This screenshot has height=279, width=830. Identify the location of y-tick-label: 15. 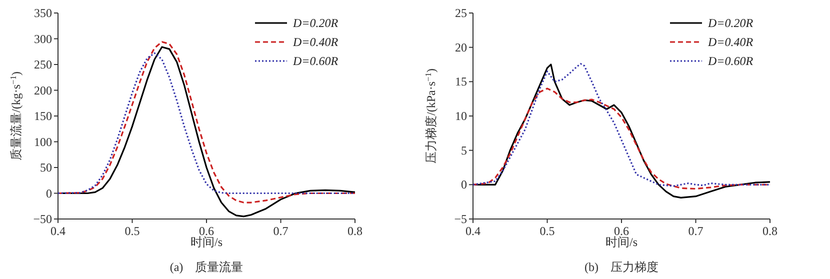
(461, 81).